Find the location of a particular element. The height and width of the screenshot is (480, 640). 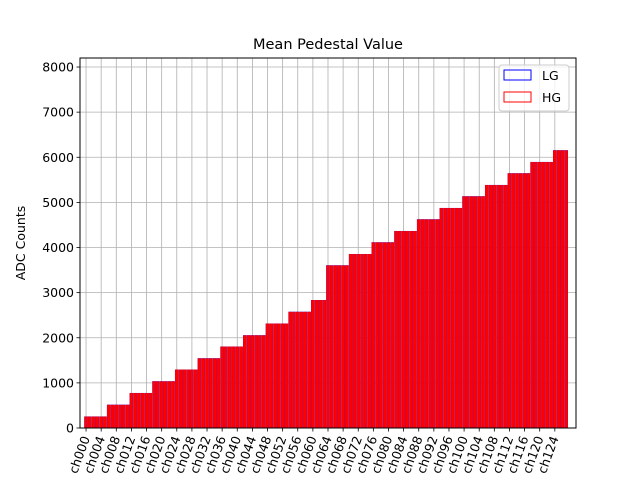

y-tick-label: 6000 is located at coordinates (58, 157).